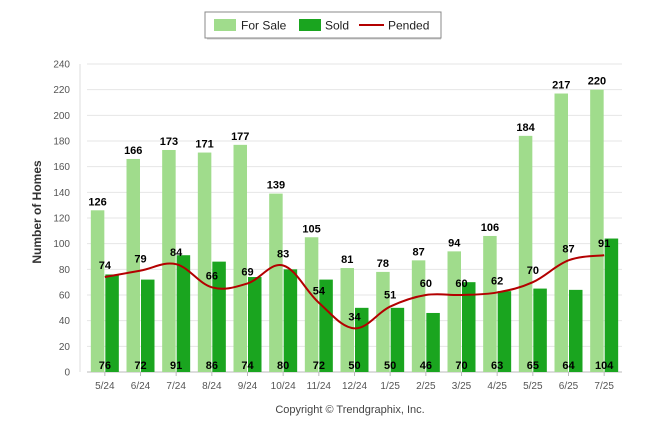 This screenshot has height=434, width=646. I want to click on pended-value-label: 83, so click(283, 254).